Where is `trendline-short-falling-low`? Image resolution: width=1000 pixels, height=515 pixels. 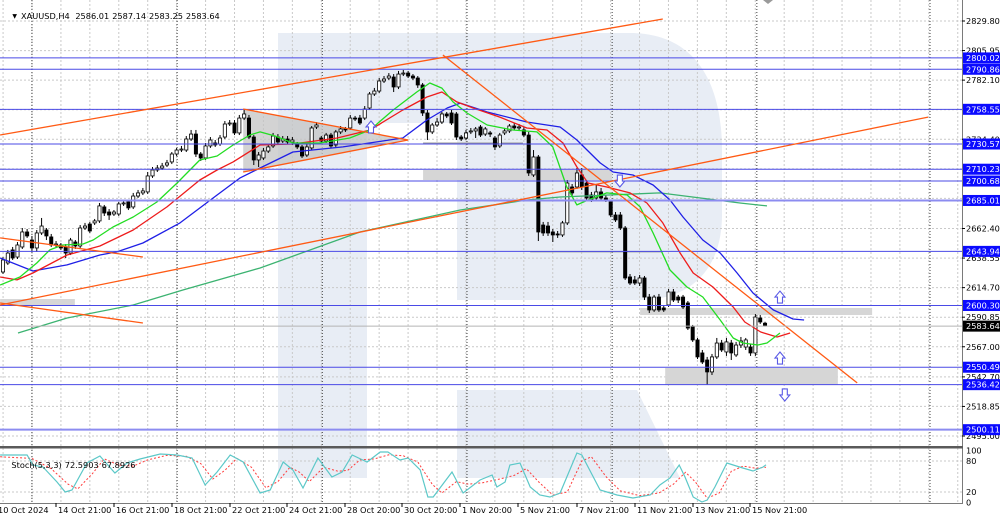
trendline-short-falling-low is located at coordinates (71, 313).